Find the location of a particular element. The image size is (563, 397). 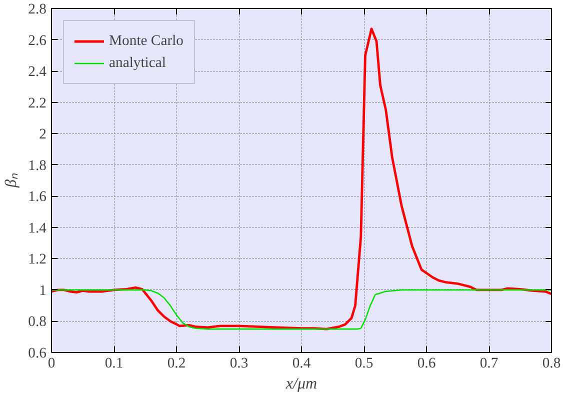

line-series is located at coordinates (302, 309).